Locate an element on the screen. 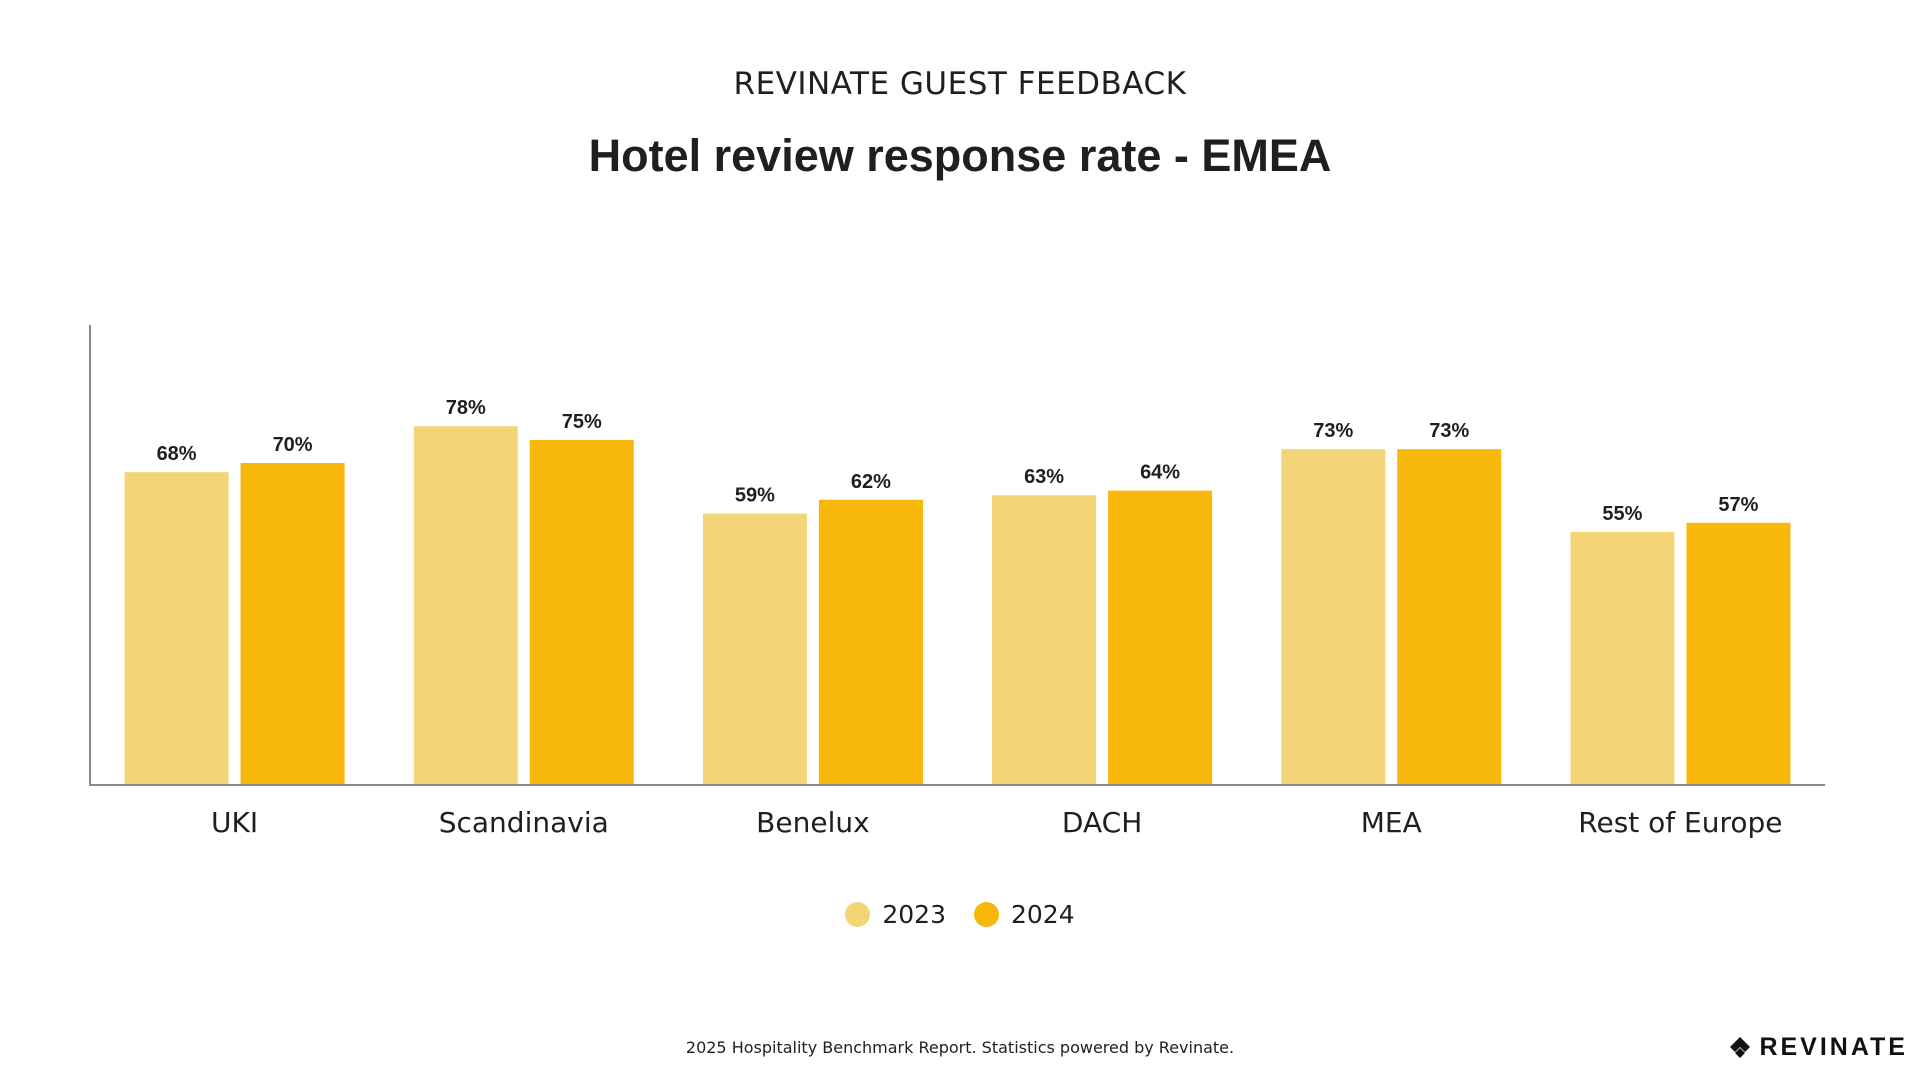  category-label-rest-of-europe: Rest of Europe is located at coordinates (1680, 822).